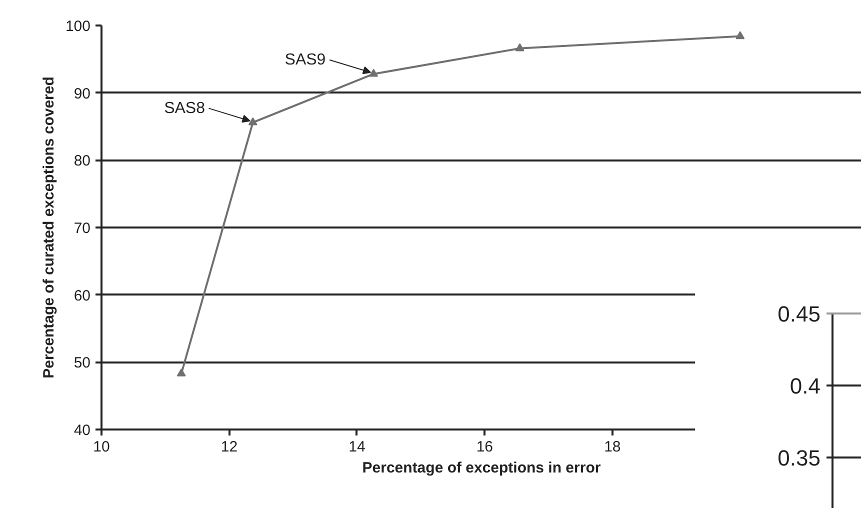  Describe the element at coordinates (305, 59) in the screenshot. I see `annotation: SAS9` at that location.